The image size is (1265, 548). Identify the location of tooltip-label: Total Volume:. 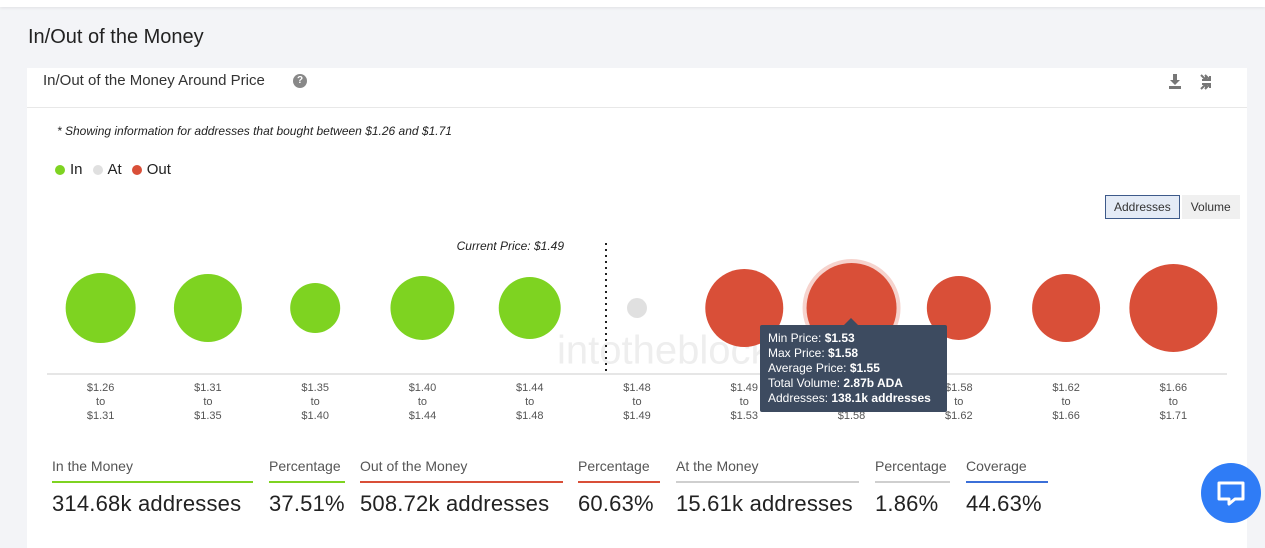
(804, 383).